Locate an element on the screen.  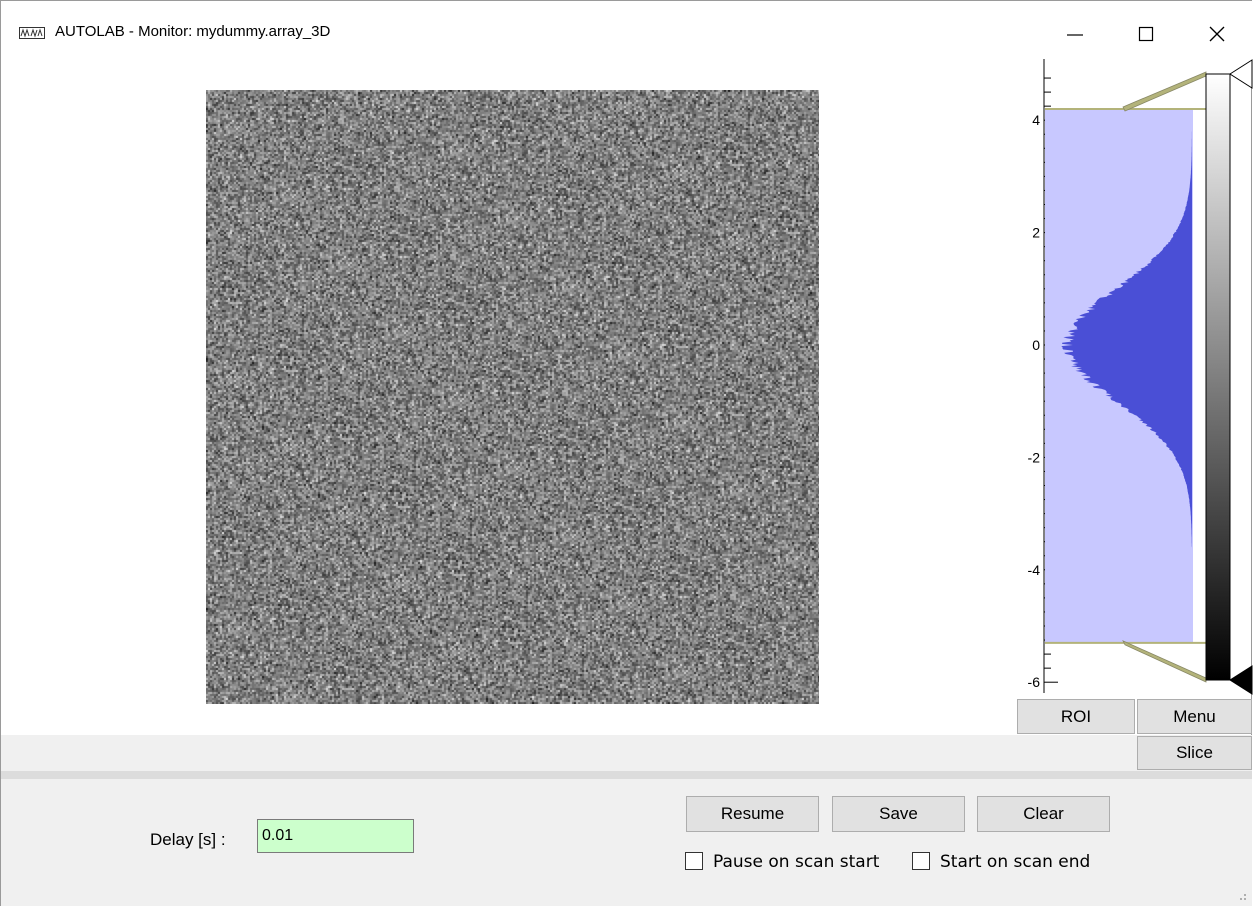
level-max-connector is located at coordinates (1164, 91).